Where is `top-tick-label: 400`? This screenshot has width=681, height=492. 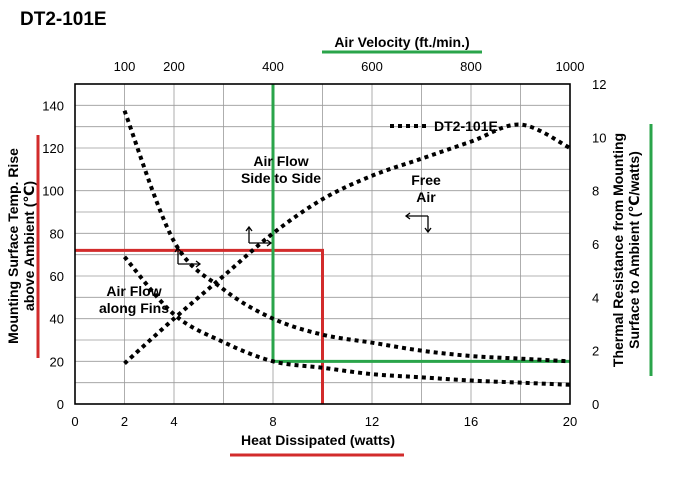
top-tick-label: 400 is located at coordinates (273, 66).